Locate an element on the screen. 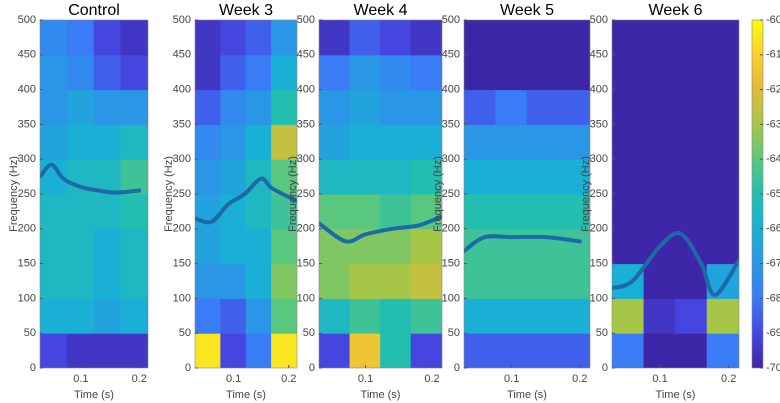 The width and height of the screenshot is (780, 403). colorbar-tick-label: -64 is located at coordinates (773, 159).